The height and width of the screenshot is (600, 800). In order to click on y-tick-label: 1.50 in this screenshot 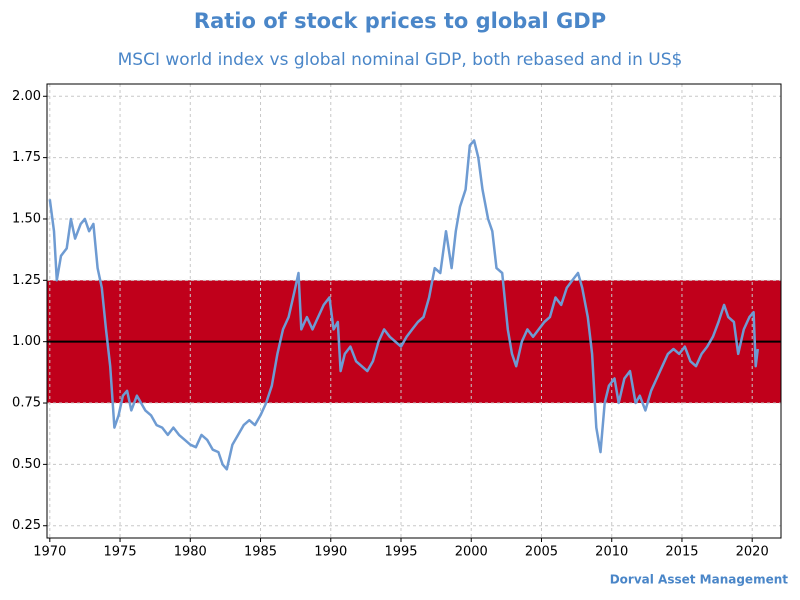, I will do `click(26, 218)`.